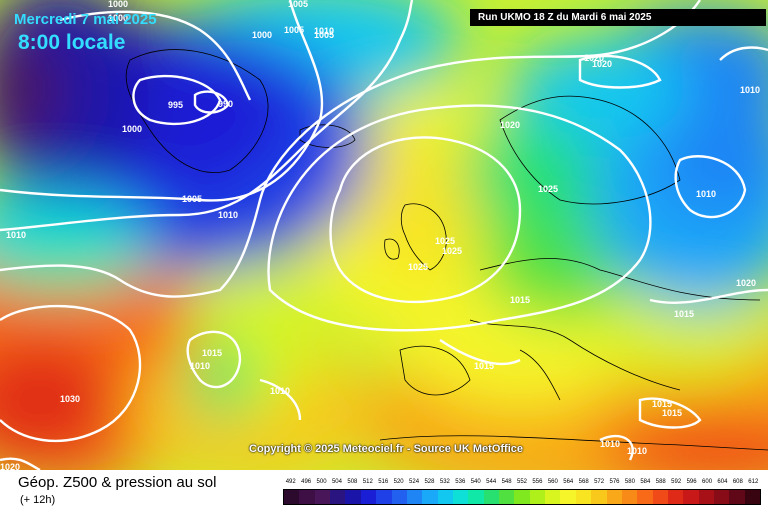 This screenshot has width=768, height=512. What do you see at coordinates (398, 482) in the screenshot?
I see `legend-label: 520` at bounding box center [398, 482].